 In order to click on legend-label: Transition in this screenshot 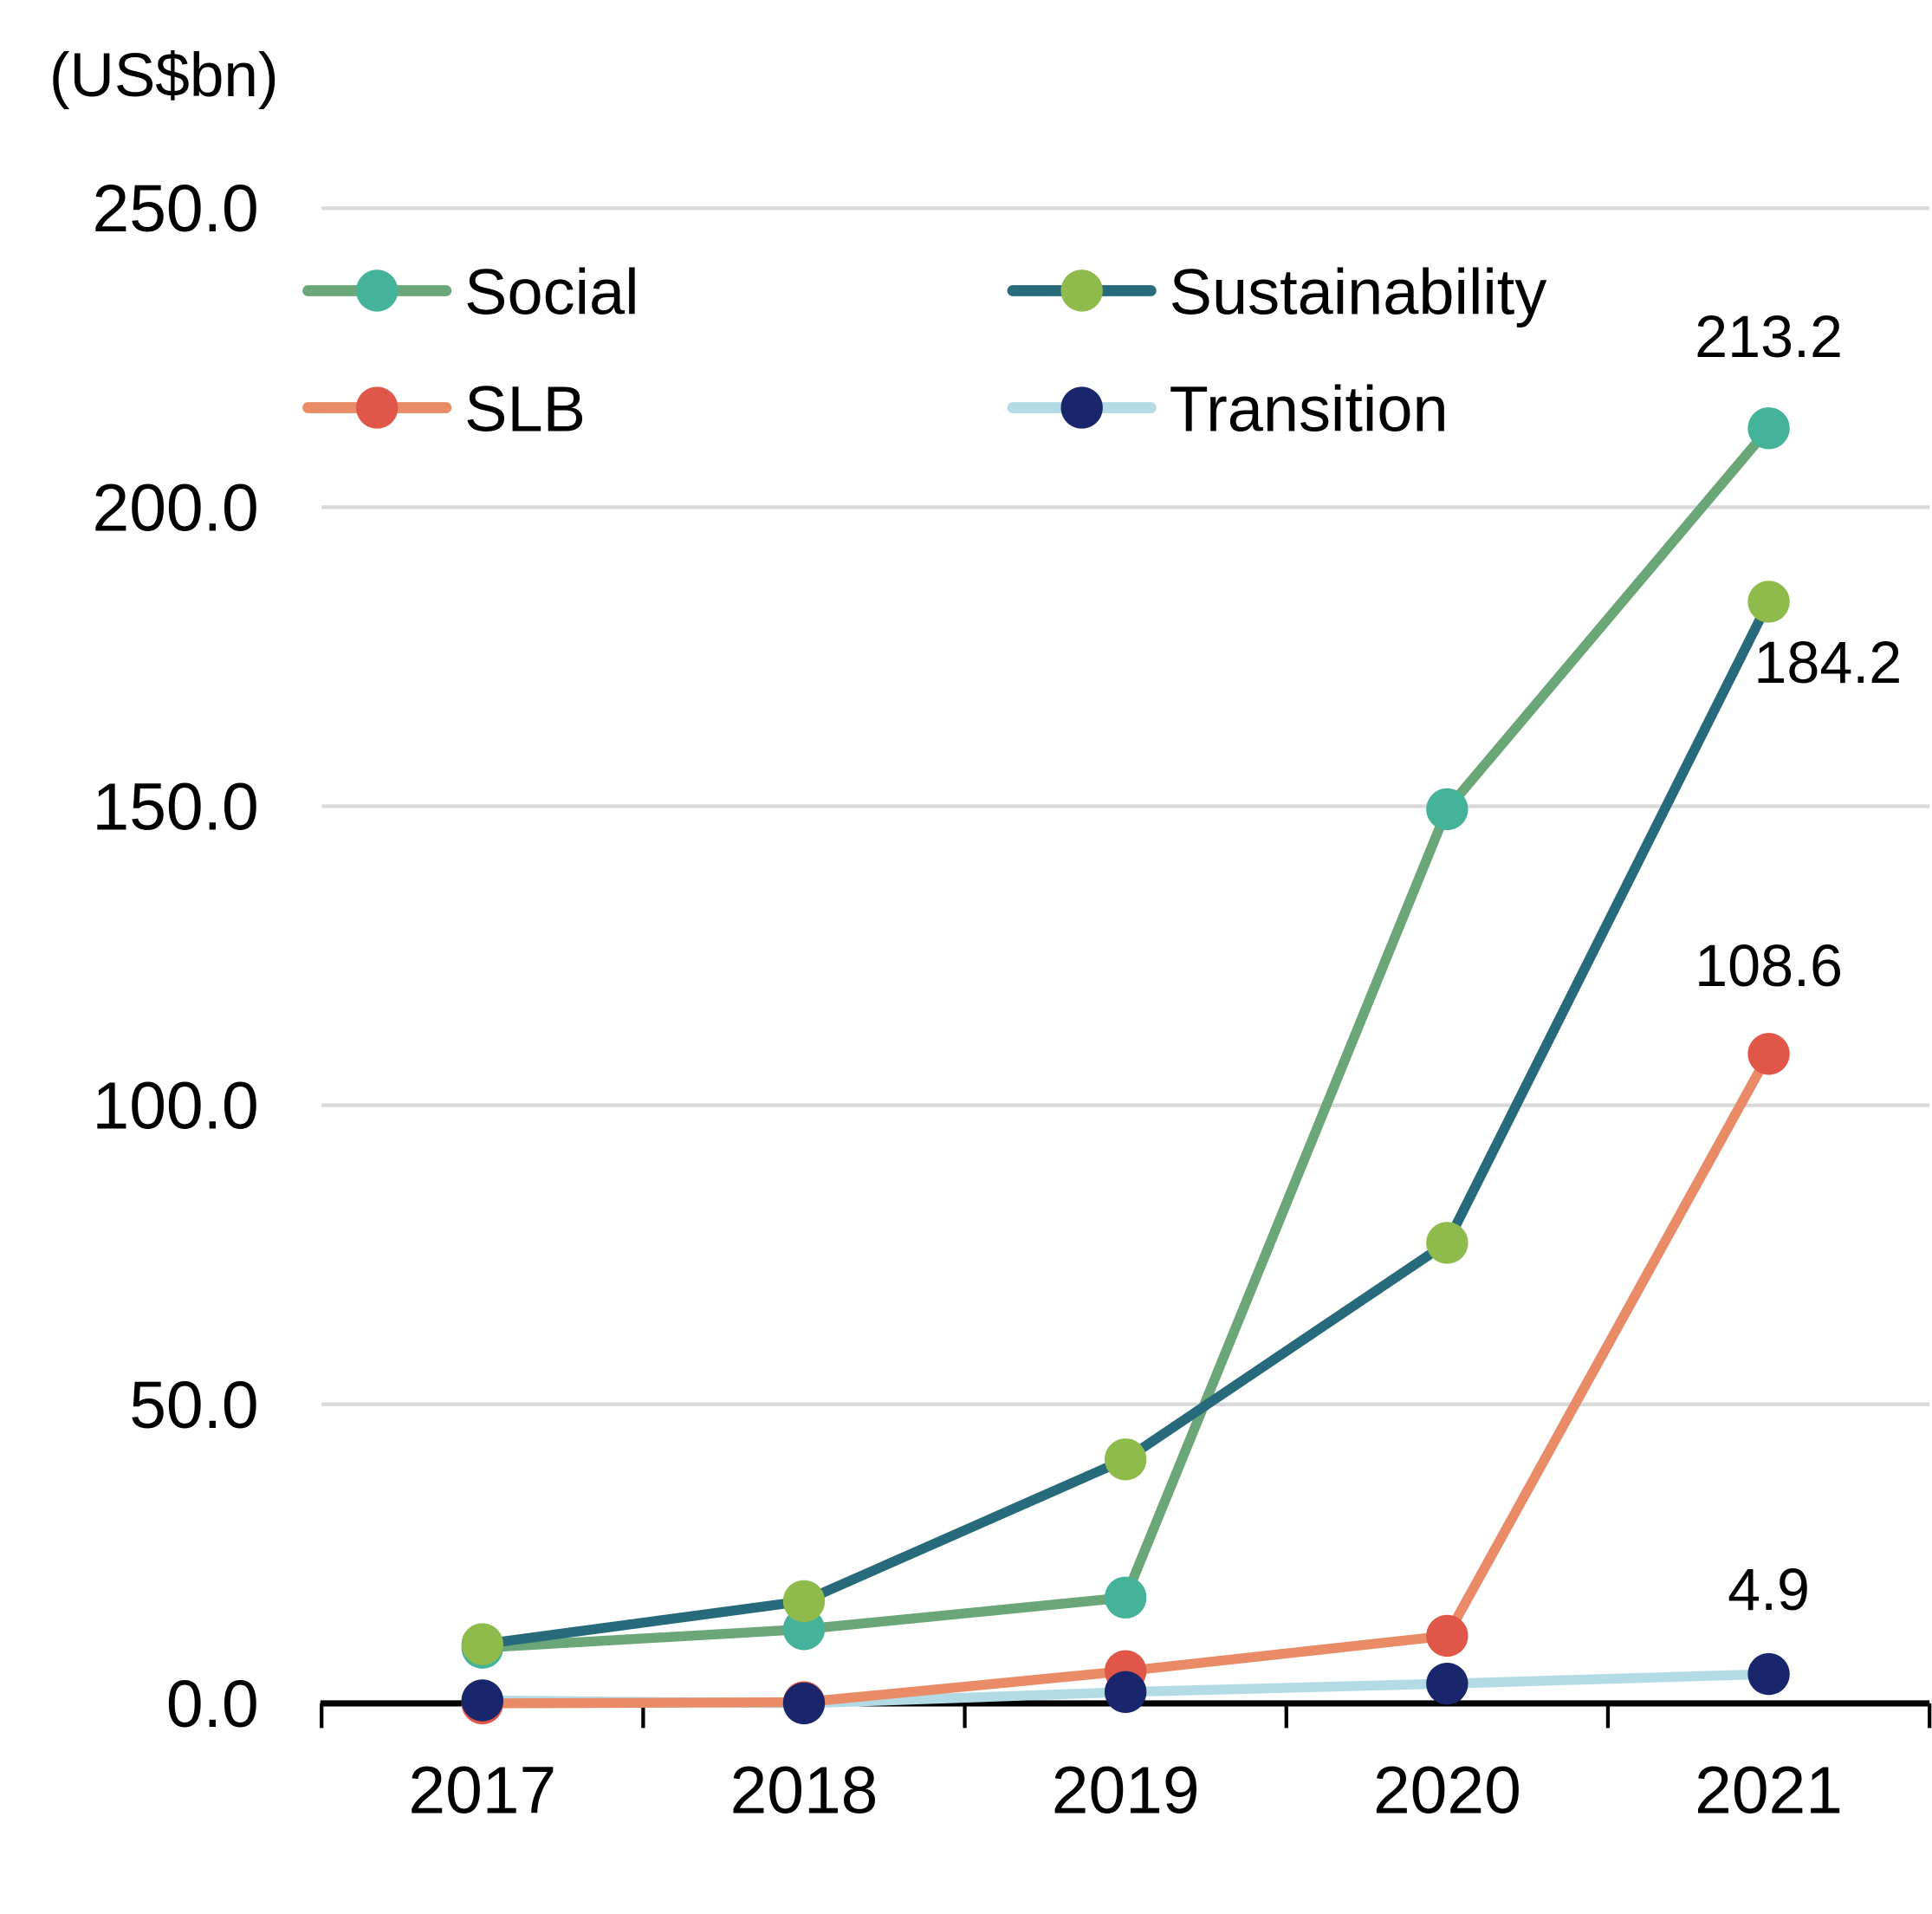, I will do `click(1310, 409)`.